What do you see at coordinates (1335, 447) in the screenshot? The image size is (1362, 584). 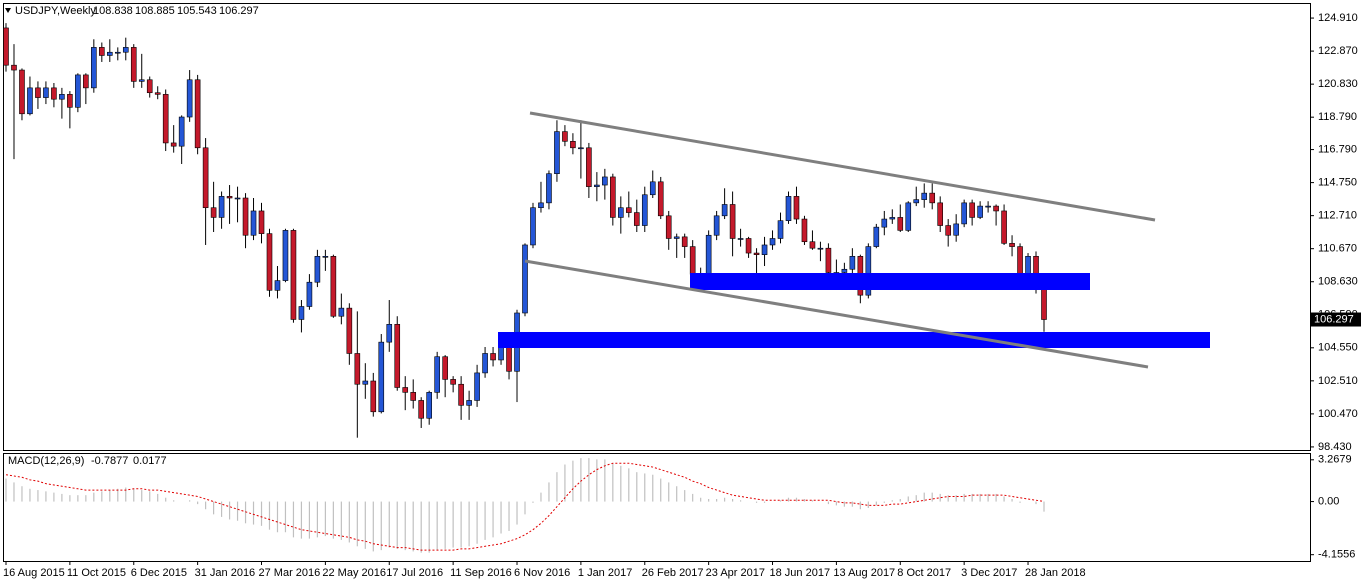 I see `y-tick-label: 98.430` at bounding box center [1335, 447].